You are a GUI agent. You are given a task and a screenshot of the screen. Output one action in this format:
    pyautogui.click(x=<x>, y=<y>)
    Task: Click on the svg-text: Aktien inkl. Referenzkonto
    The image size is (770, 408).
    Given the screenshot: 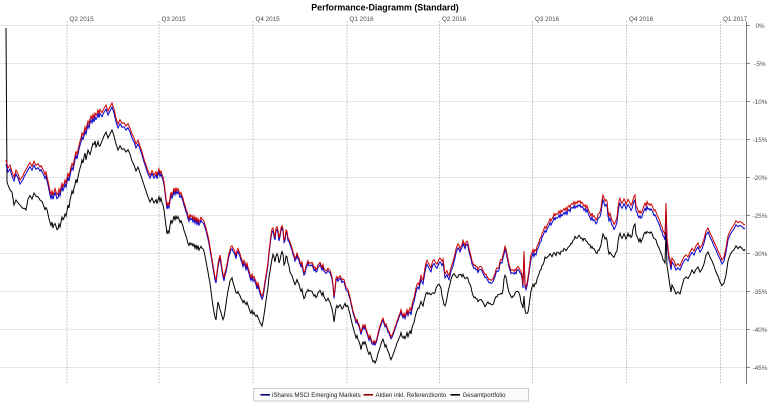 What is the action you would take?
    pyautogui.click(x=411, y=395)
    